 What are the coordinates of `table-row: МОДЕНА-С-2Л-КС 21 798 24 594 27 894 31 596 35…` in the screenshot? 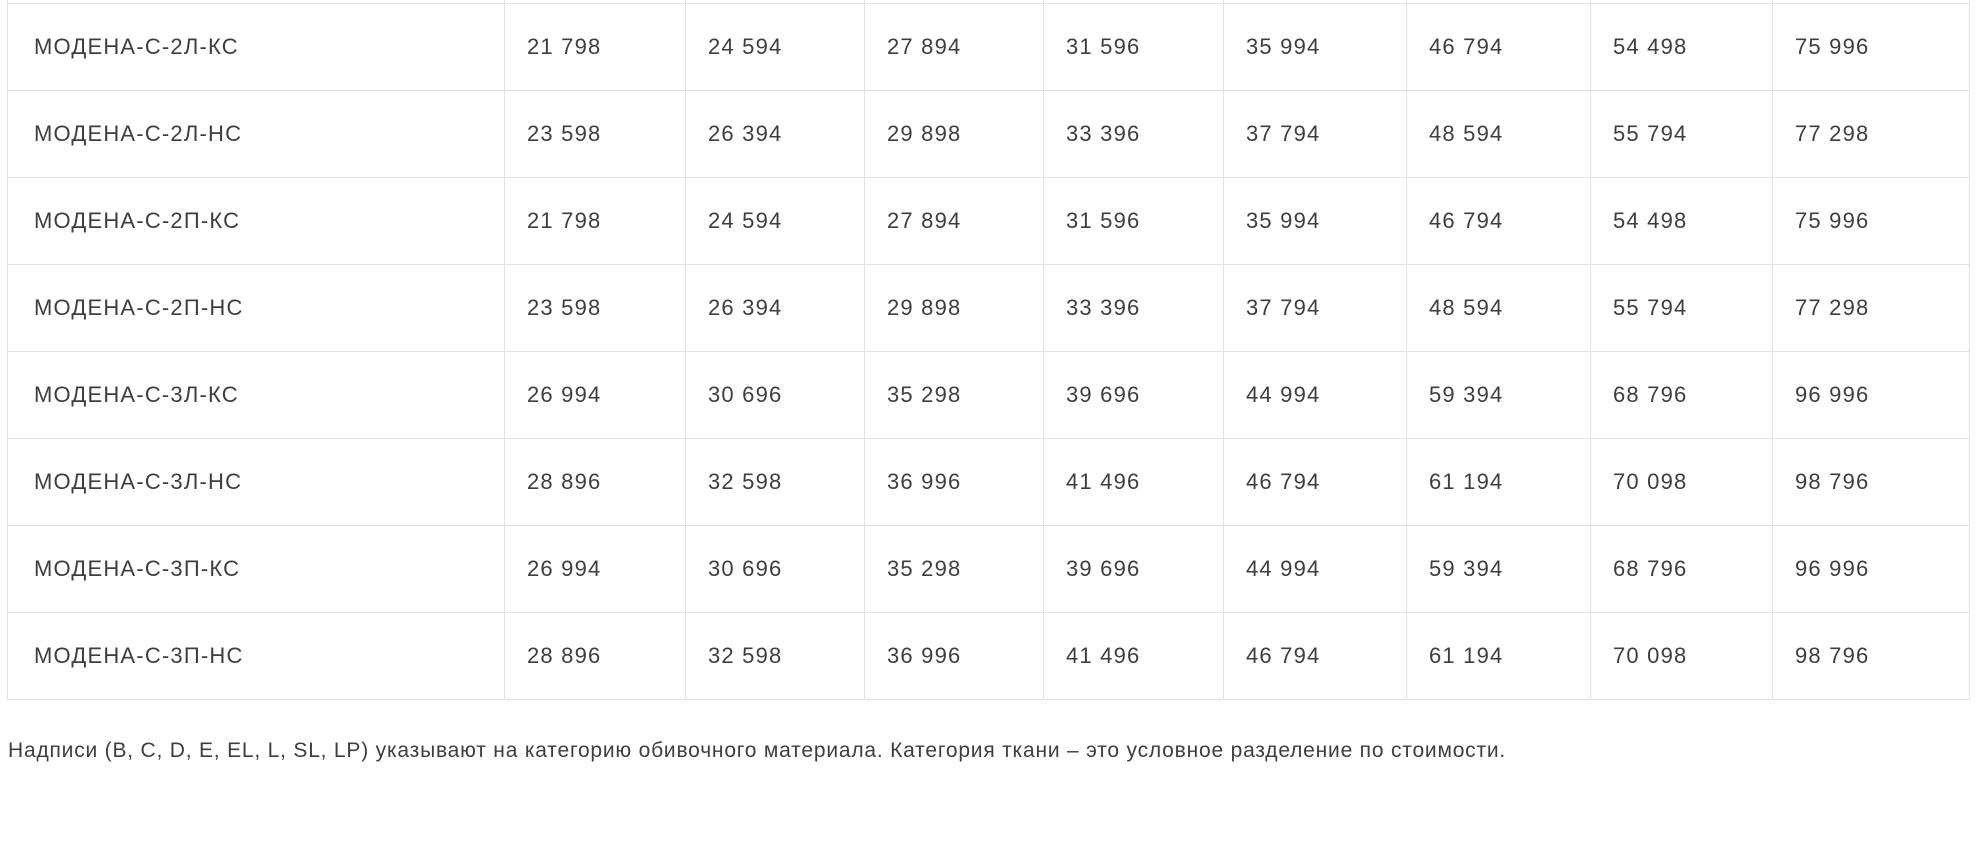 It's located at (988, 46).